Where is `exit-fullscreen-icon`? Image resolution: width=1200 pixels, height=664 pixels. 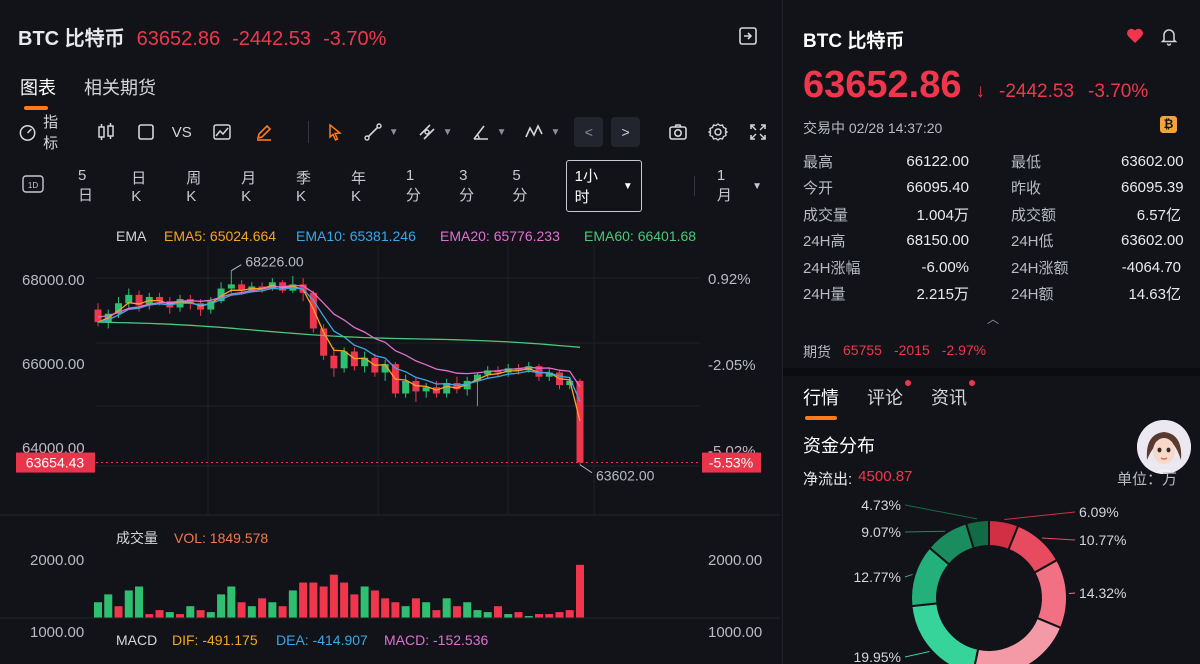 exit-fullscreen-icon is located at coordinates (748, 36).